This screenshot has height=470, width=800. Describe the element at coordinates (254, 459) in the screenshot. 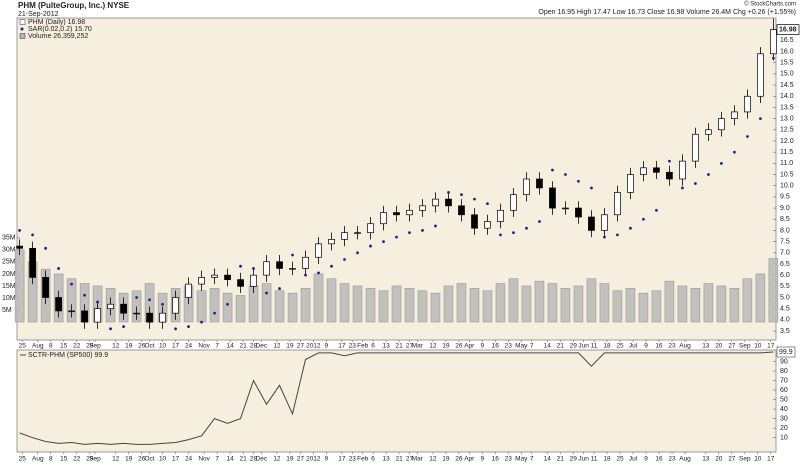

I see `x-tick-label: 28` at that location.